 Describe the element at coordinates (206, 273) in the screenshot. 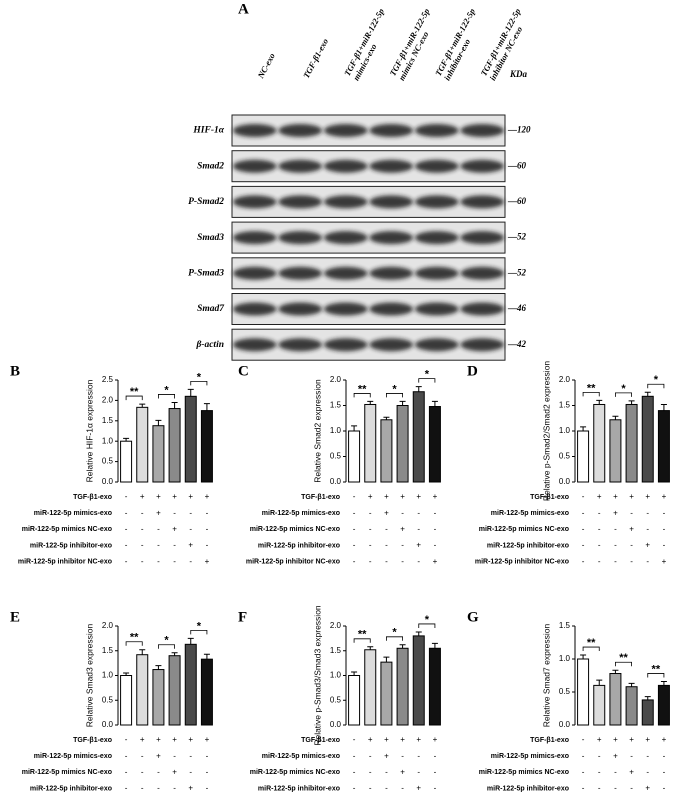

I see `row-label: P-Smad3` at that location.